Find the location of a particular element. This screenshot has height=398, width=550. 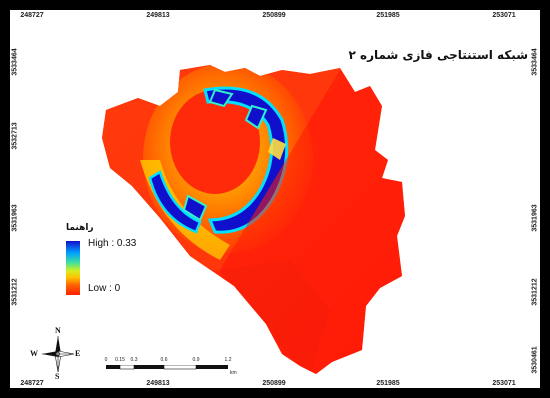

coord-right-3: 3531963 is located at coordinates (535, 218).